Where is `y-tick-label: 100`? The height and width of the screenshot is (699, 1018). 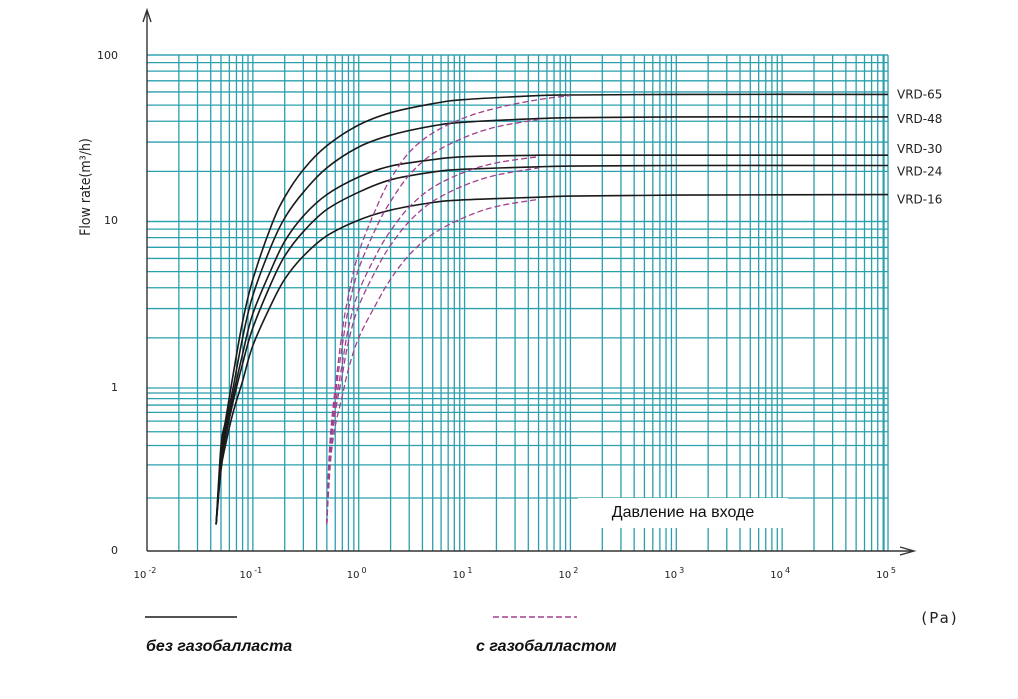 y-tick-label: 100 is located at coordinates (107, 55).